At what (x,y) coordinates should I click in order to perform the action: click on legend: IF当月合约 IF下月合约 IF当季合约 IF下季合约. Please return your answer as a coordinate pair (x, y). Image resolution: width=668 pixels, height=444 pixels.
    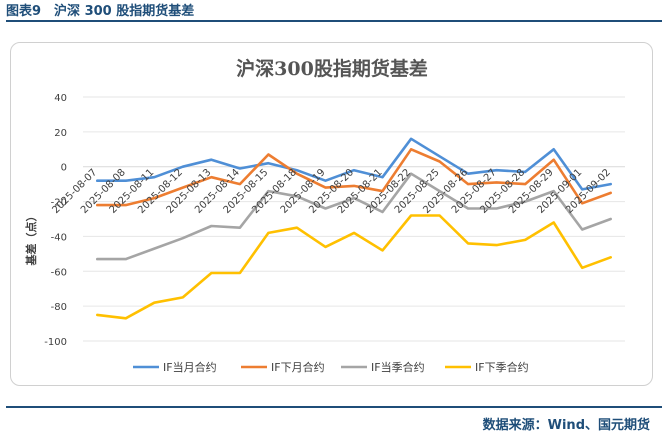
    Looking at the image, I should click on (331, 367).